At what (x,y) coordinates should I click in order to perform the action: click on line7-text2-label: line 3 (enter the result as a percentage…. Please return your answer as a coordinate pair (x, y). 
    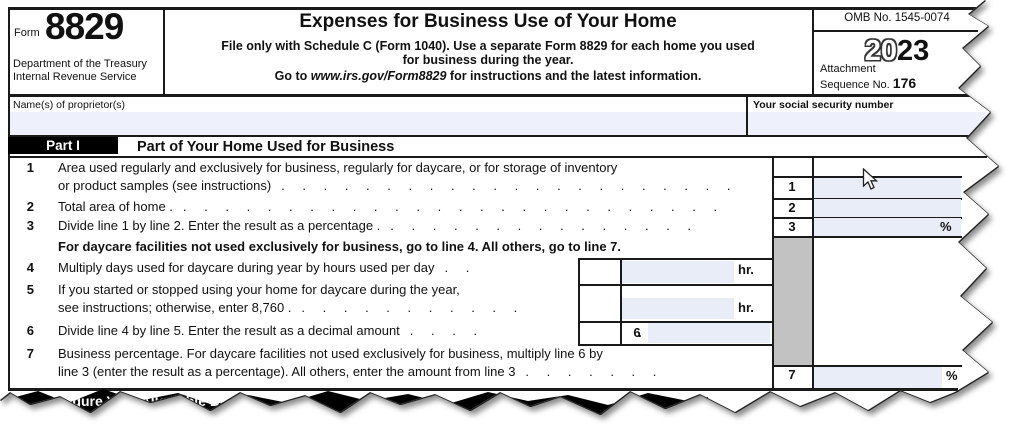
    Looking at the image, I should click on (287, 371).